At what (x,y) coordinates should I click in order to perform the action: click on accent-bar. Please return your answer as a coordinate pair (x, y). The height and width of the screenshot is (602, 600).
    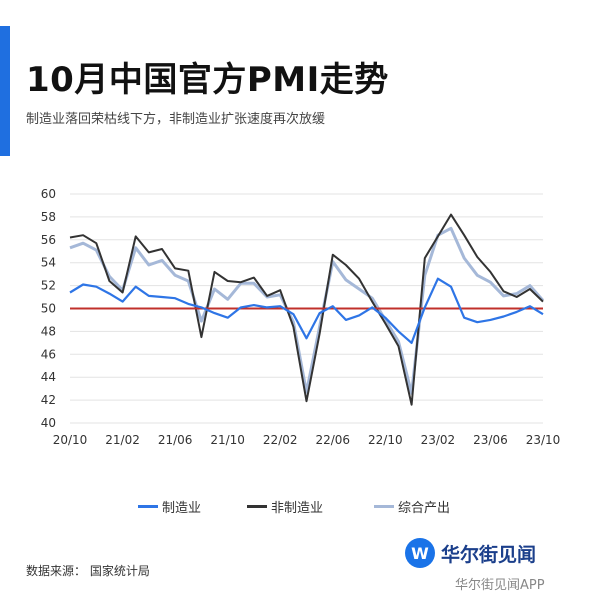
    Looking at the image, I should click on (5, 91).